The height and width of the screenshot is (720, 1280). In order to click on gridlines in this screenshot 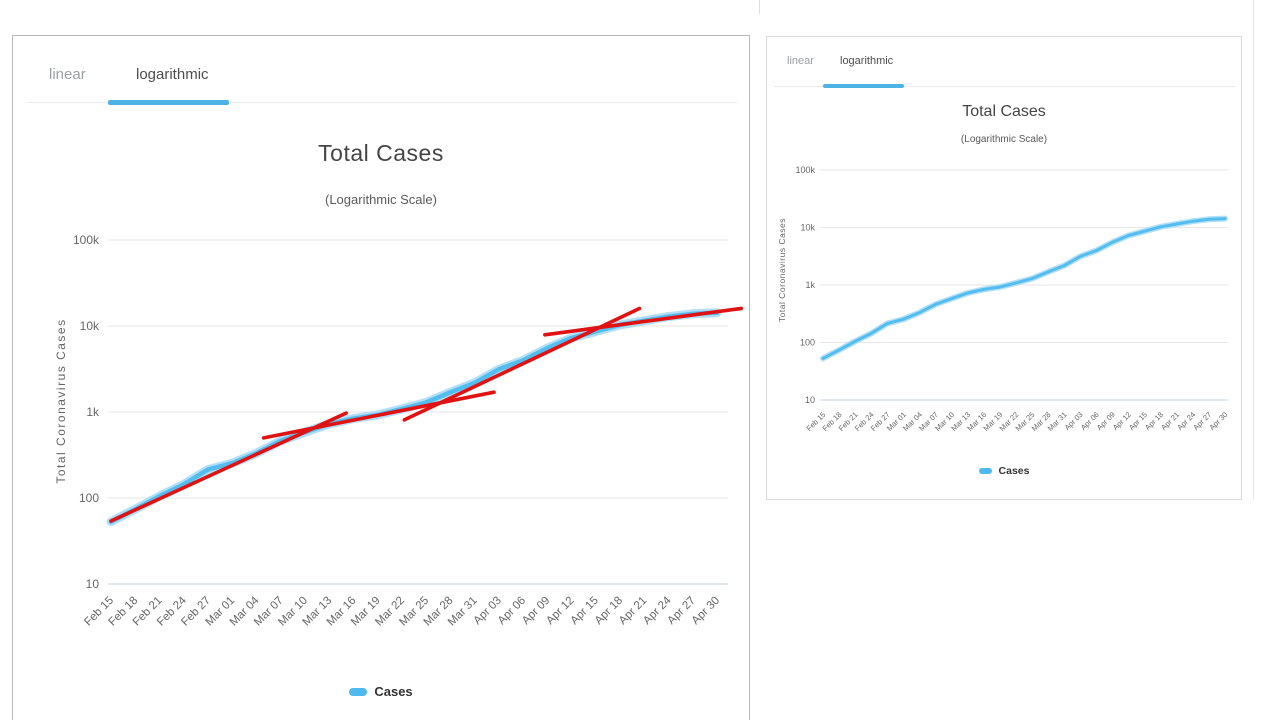, I will do `click(1024, 285)`.